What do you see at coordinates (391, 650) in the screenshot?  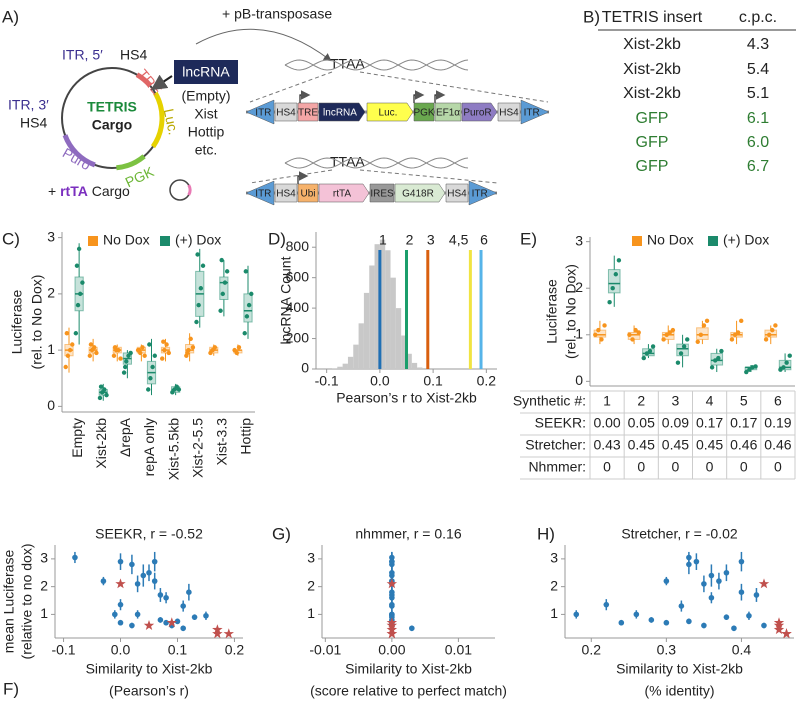 I see `x-tick-label: 0.00` at bounding box center [391, 650].